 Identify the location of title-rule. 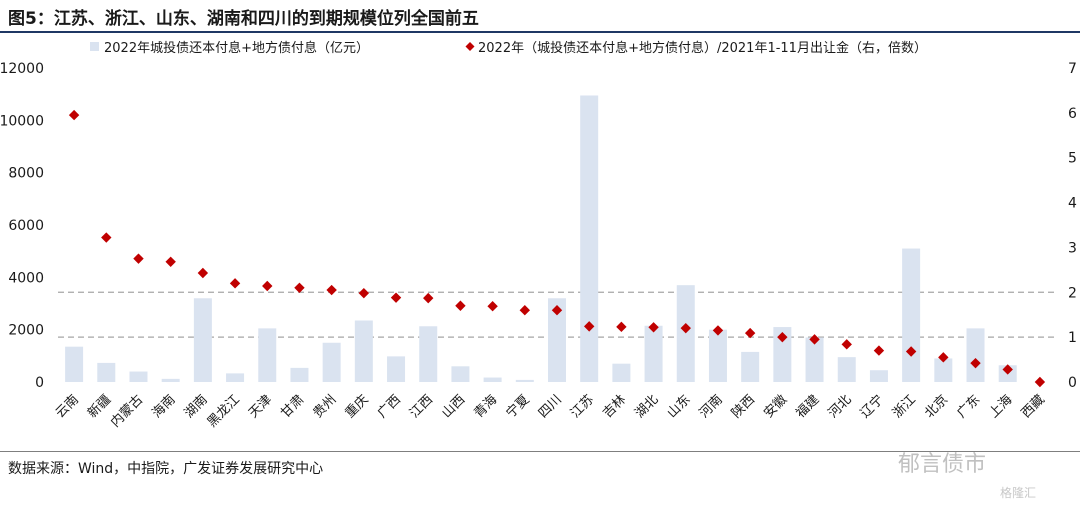
(540, 32).